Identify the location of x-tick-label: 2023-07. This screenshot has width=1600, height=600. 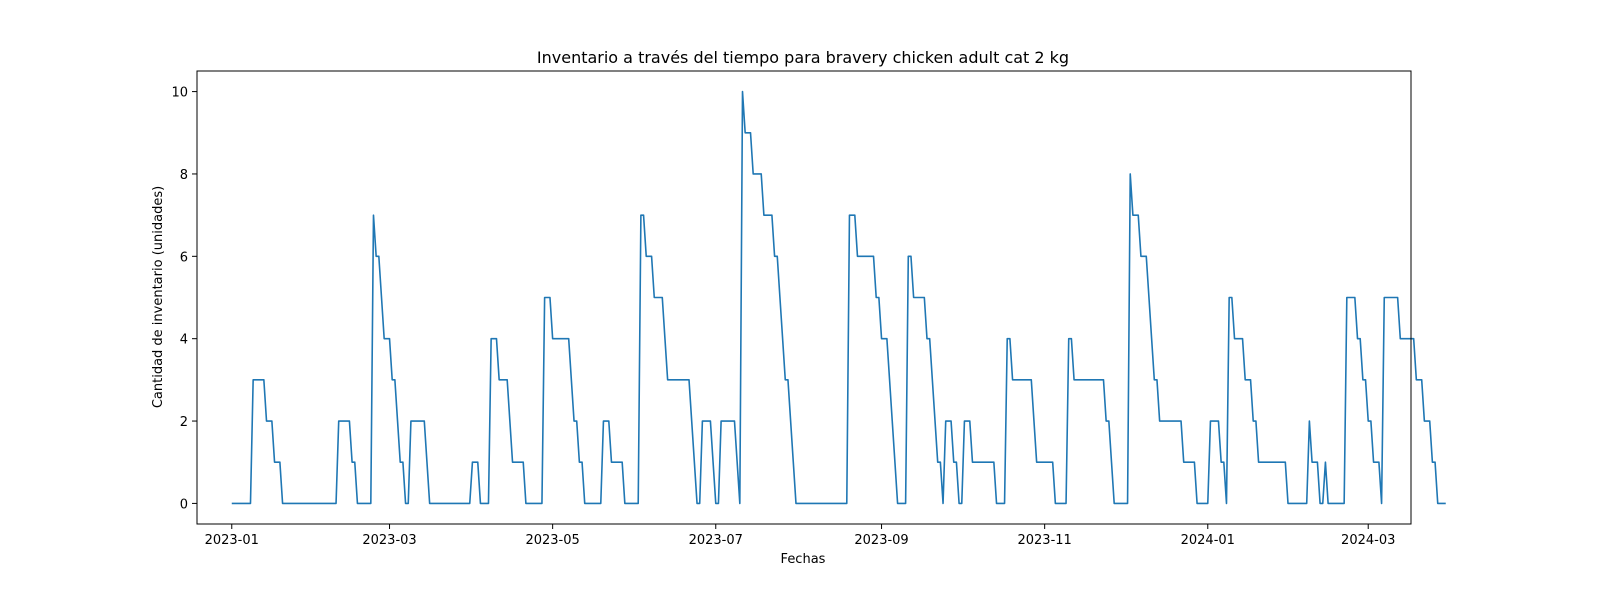
(716, 540).